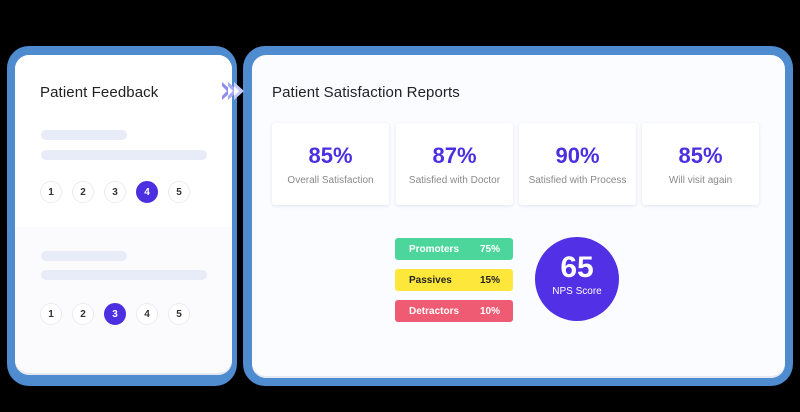 Image resolution: width=800 pixels, height=412 pixels. I want to click on nps-category-value: 75%, so click(489, 249).